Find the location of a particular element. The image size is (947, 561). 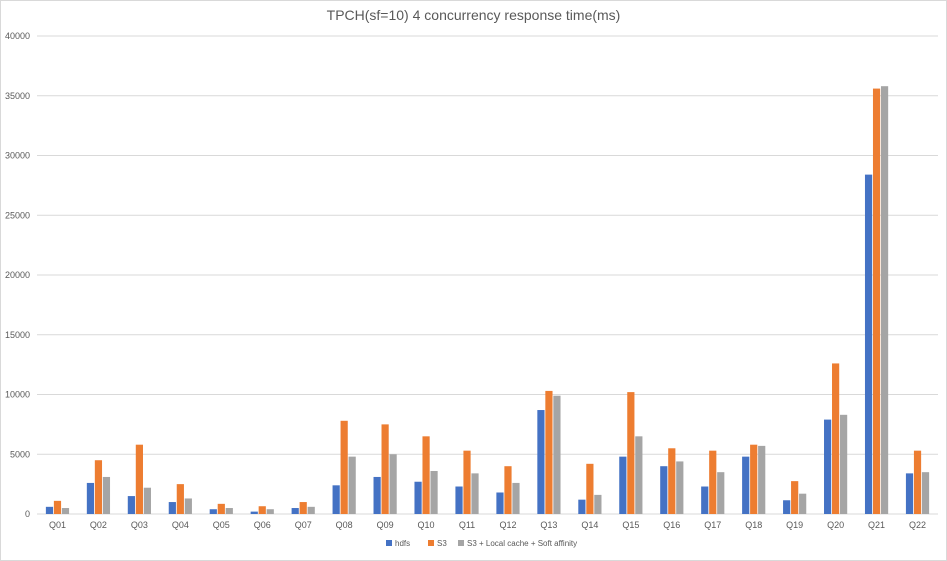

bar-s3-q06 is located at coordinates (262, 510).